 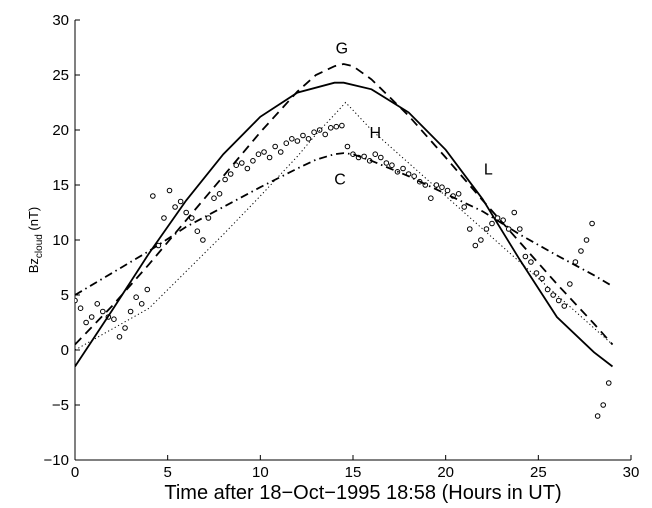 What do you see at coordinates (60, 185) in the screenshot?
I see `y-tick-label: 15` at bounding box center [60, 185].